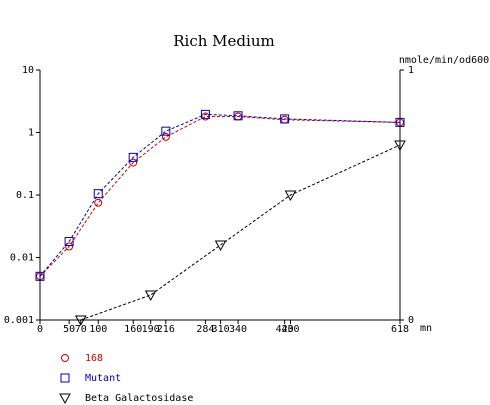  I want to click on y-tick-label: 10, so click(28, 70).